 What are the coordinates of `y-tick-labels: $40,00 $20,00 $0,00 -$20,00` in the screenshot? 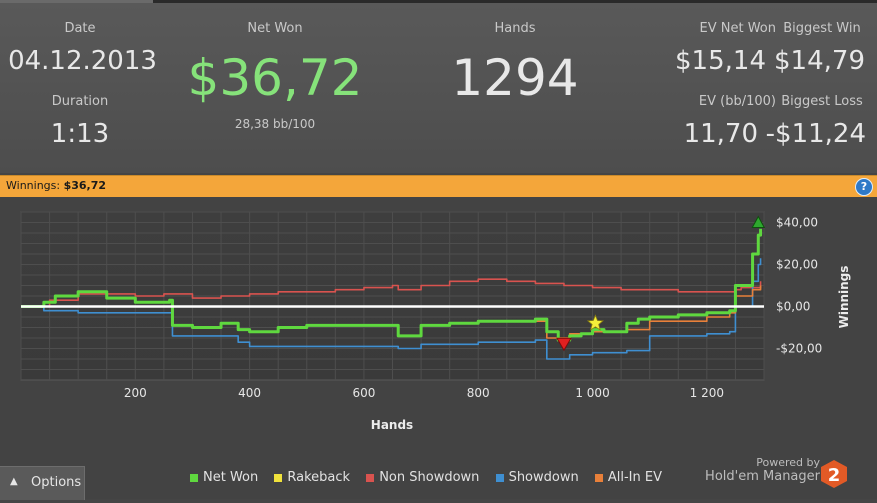 It's located at (799, 286).